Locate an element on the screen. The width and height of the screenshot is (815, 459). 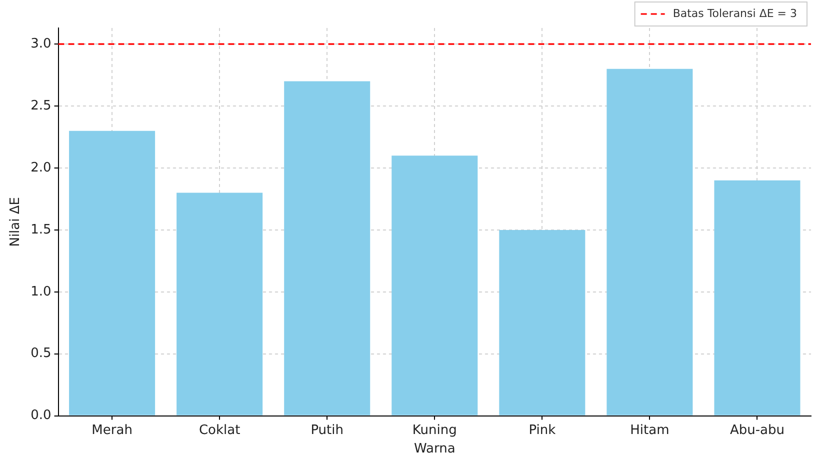
y-tick-label: 0.5 is located at coordinates (41, 354).